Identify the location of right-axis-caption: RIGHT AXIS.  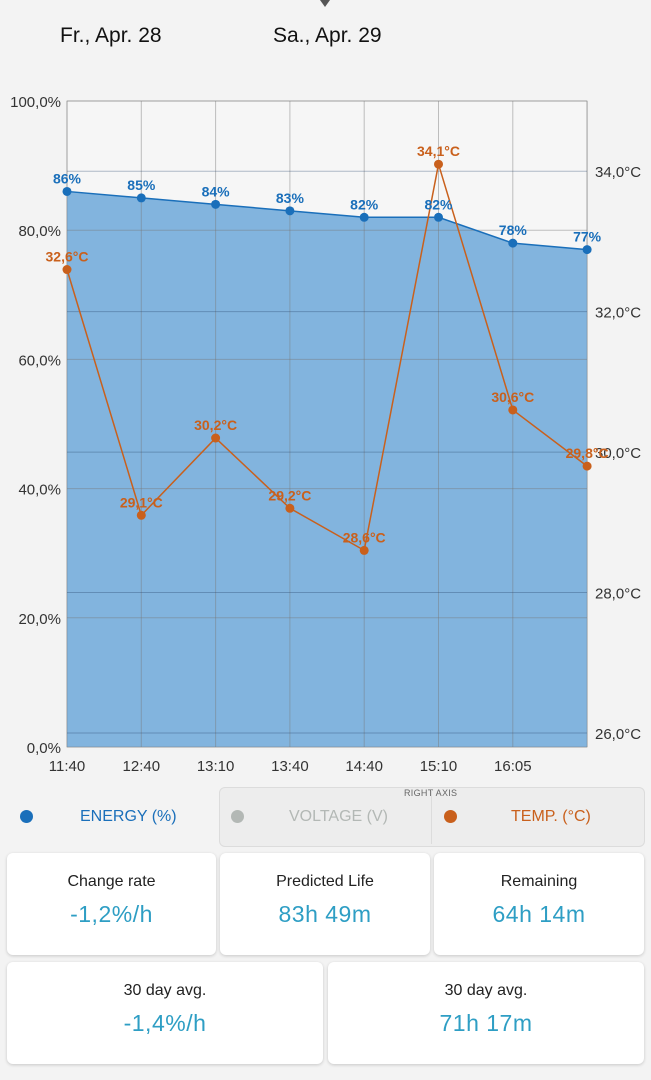
(431, 793).